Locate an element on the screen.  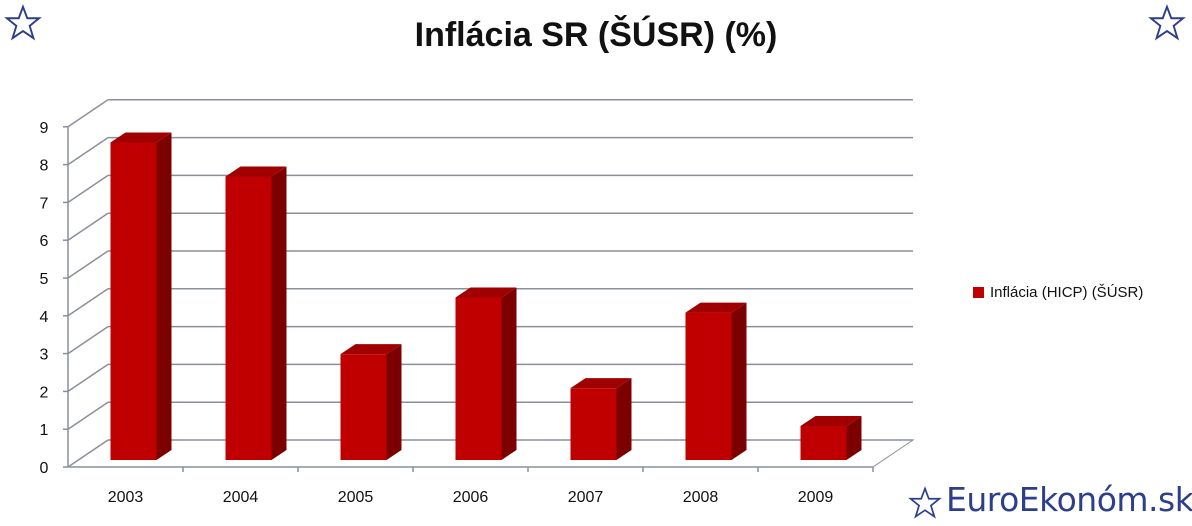
brand-logo-text: EuroEkonóm.sk is located at coordinates (1069, 499).